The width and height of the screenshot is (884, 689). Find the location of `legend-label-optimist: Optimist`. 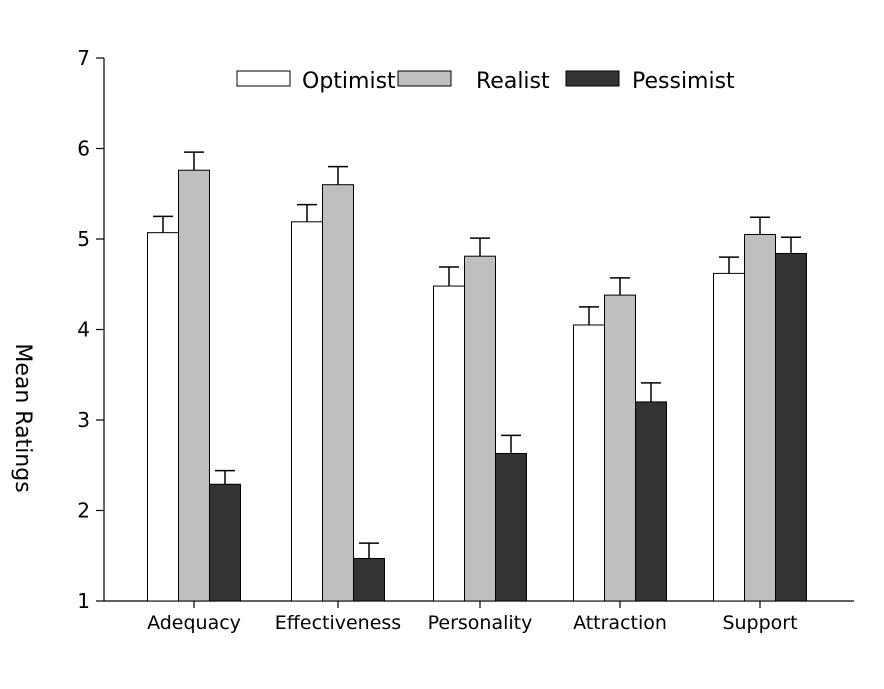

legend-label-optimist: Optimist is located at coordinates (349, 81).